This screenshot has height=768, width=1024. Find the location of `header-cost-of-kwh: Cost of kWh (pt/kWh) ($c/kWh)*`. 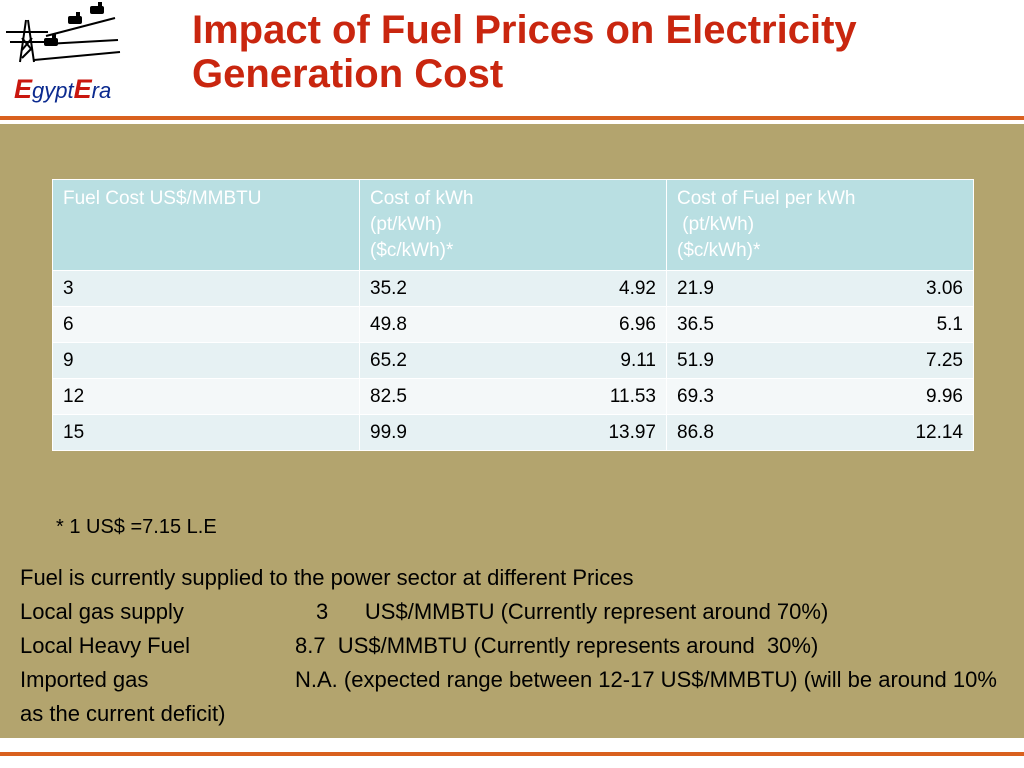

header-cost-of-kwh: Cost of kWh (pt/kWh) ($c/kWh)* is located at coordinates (513, 225).